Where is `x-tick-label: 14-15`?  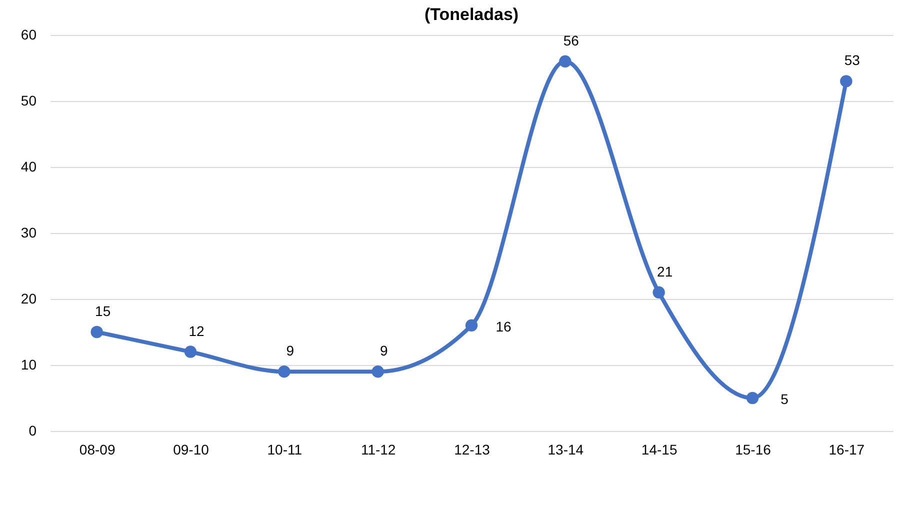 x-tick-label: 14-15 is located at coordinates (659, 450).